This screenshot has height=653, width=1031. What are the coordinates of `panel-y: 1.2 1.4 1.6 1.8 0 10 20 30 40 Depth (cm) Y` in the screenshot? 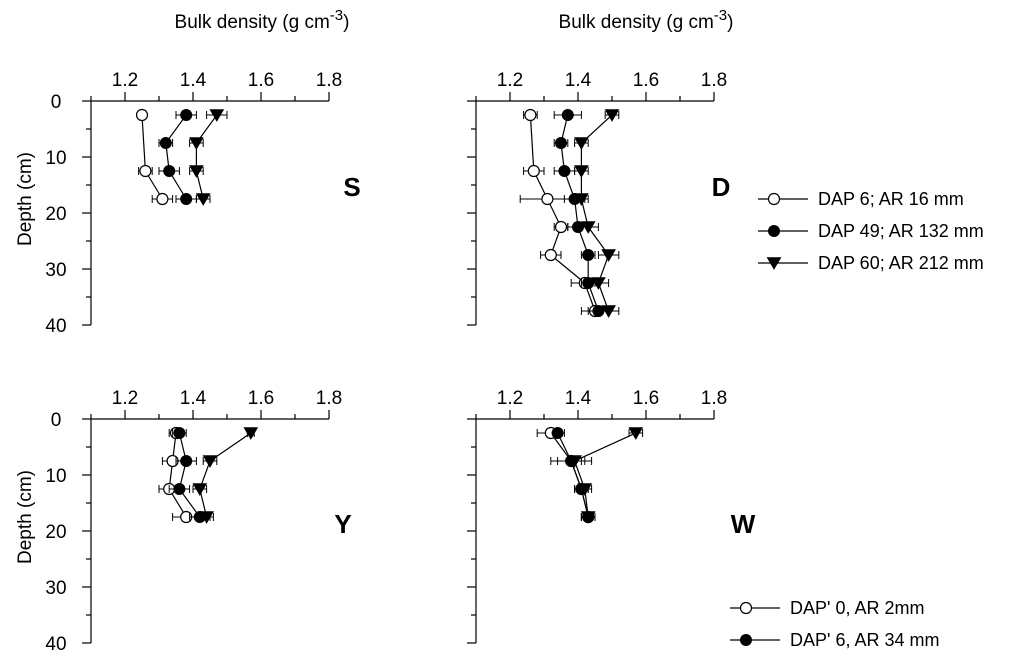 It's located at (183, 520).